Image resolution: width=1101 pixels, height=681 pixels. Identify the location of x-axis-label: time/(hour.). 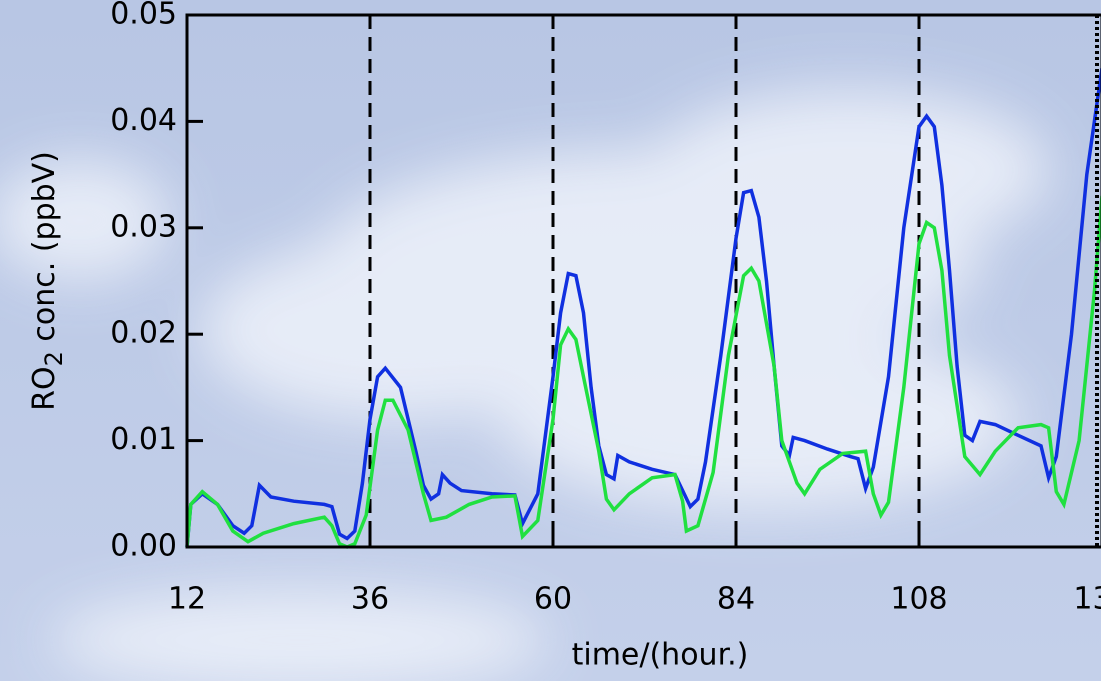
(660, 655).